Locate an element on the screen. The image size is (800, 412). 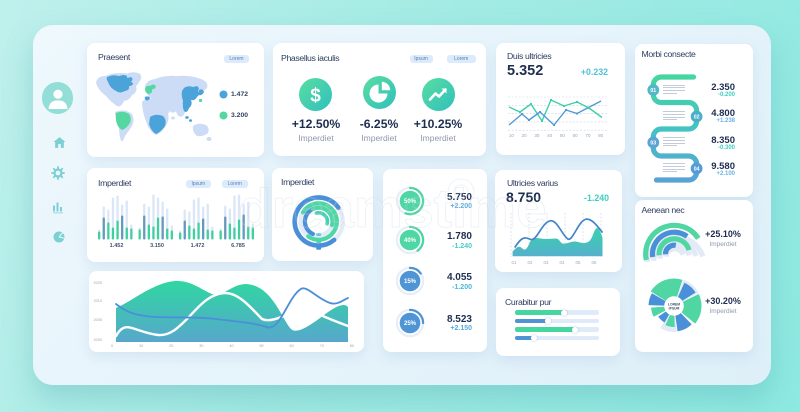
svg-text: 04 is located at coordinates (697, 170).